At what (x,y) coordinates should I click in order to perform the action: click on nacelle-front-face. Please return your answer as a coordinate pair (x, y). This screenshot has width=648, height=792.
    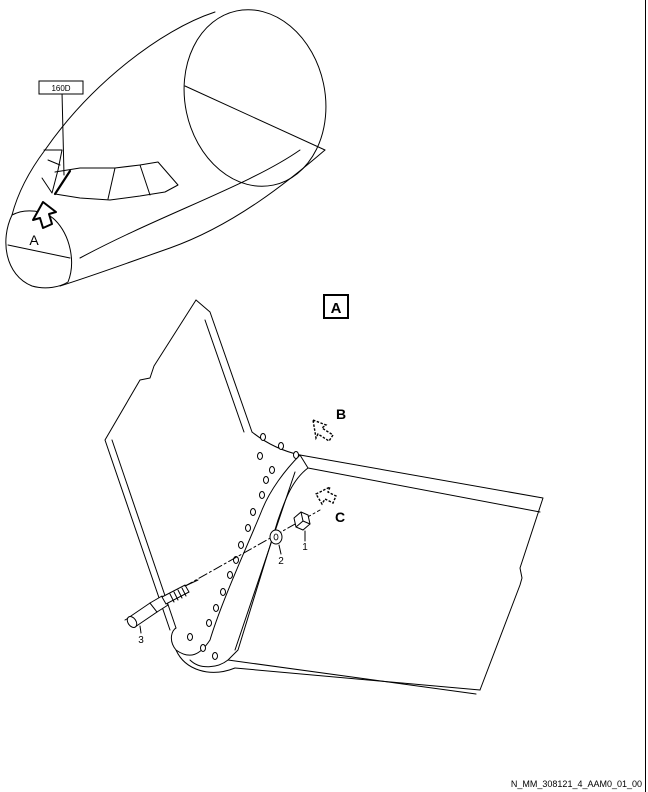
    Looking at the image, I should click on (39, 249).